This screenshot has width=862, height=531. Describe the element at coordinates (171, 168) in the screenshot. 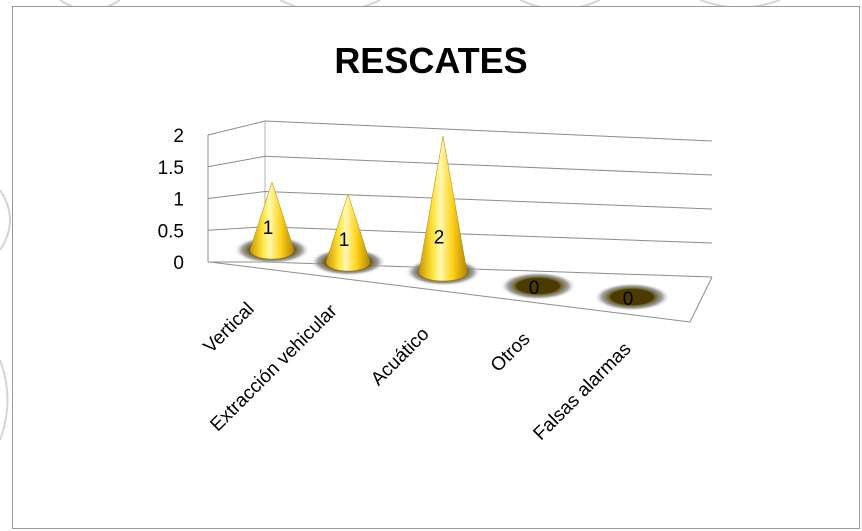

I see `y-tick-label: 1.5` at that location.